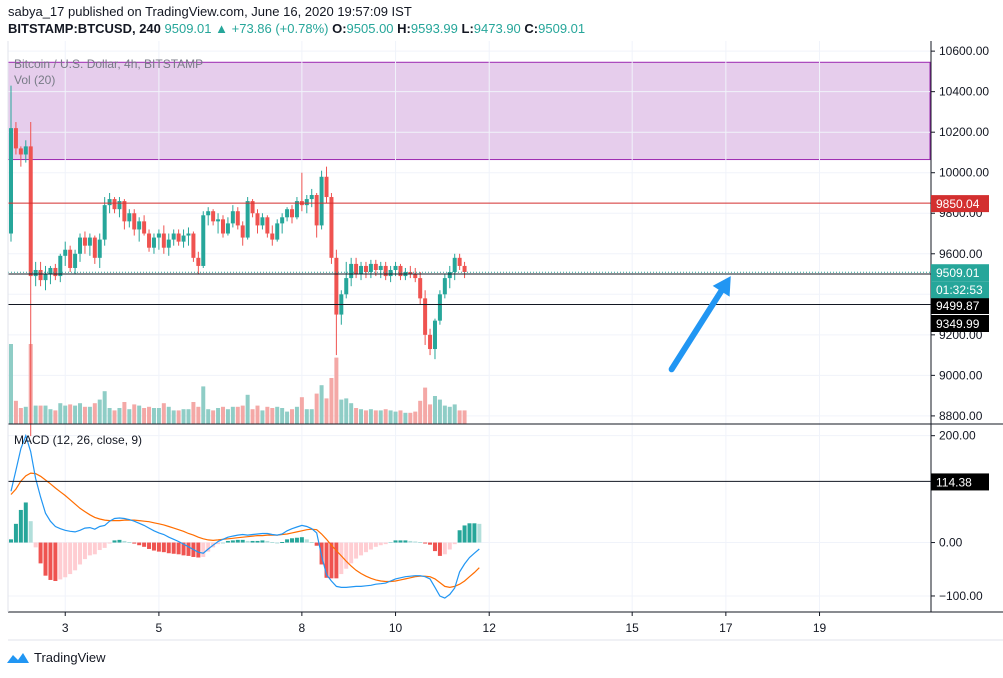 The image size is (1003, 678). Describe the element at coordinates (957, 436) in the screenshot. I see `macd-axis-label: 200.00` at that location.